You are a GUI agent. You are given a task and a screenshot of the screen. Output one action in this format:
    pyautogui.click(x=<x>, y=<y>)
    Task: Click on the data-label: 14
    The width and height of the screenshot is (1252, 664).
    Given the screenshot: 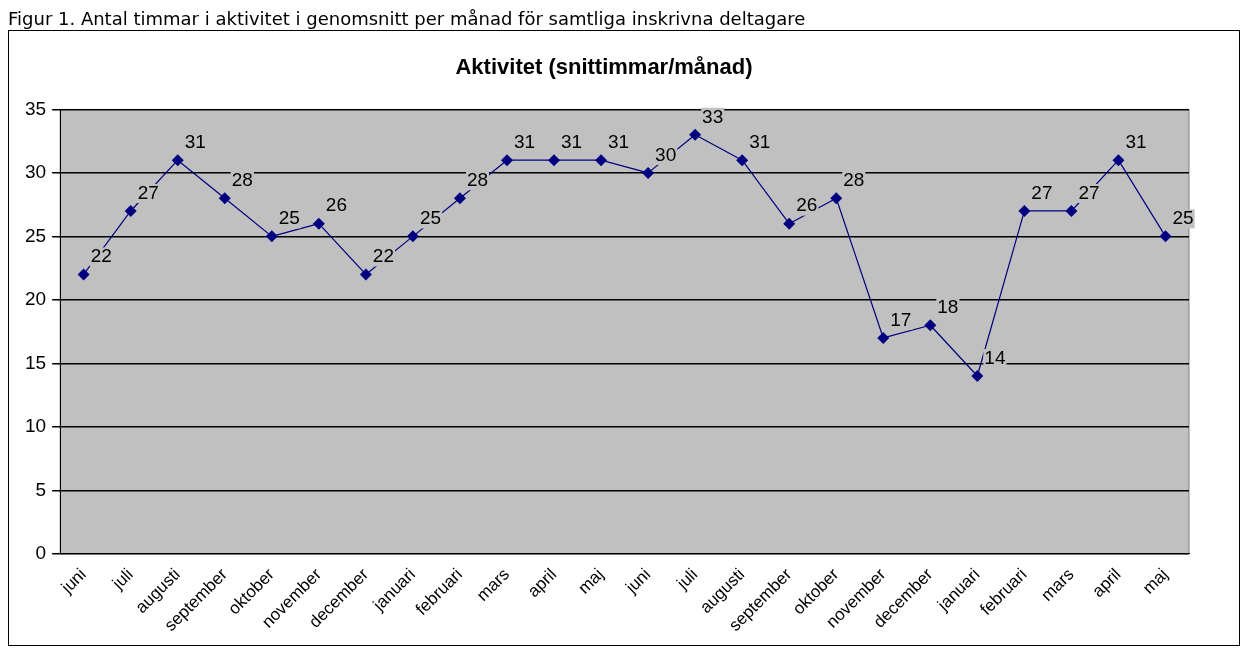 What is the action you would take?
    pyautogui.click(x=995, y=357)
    